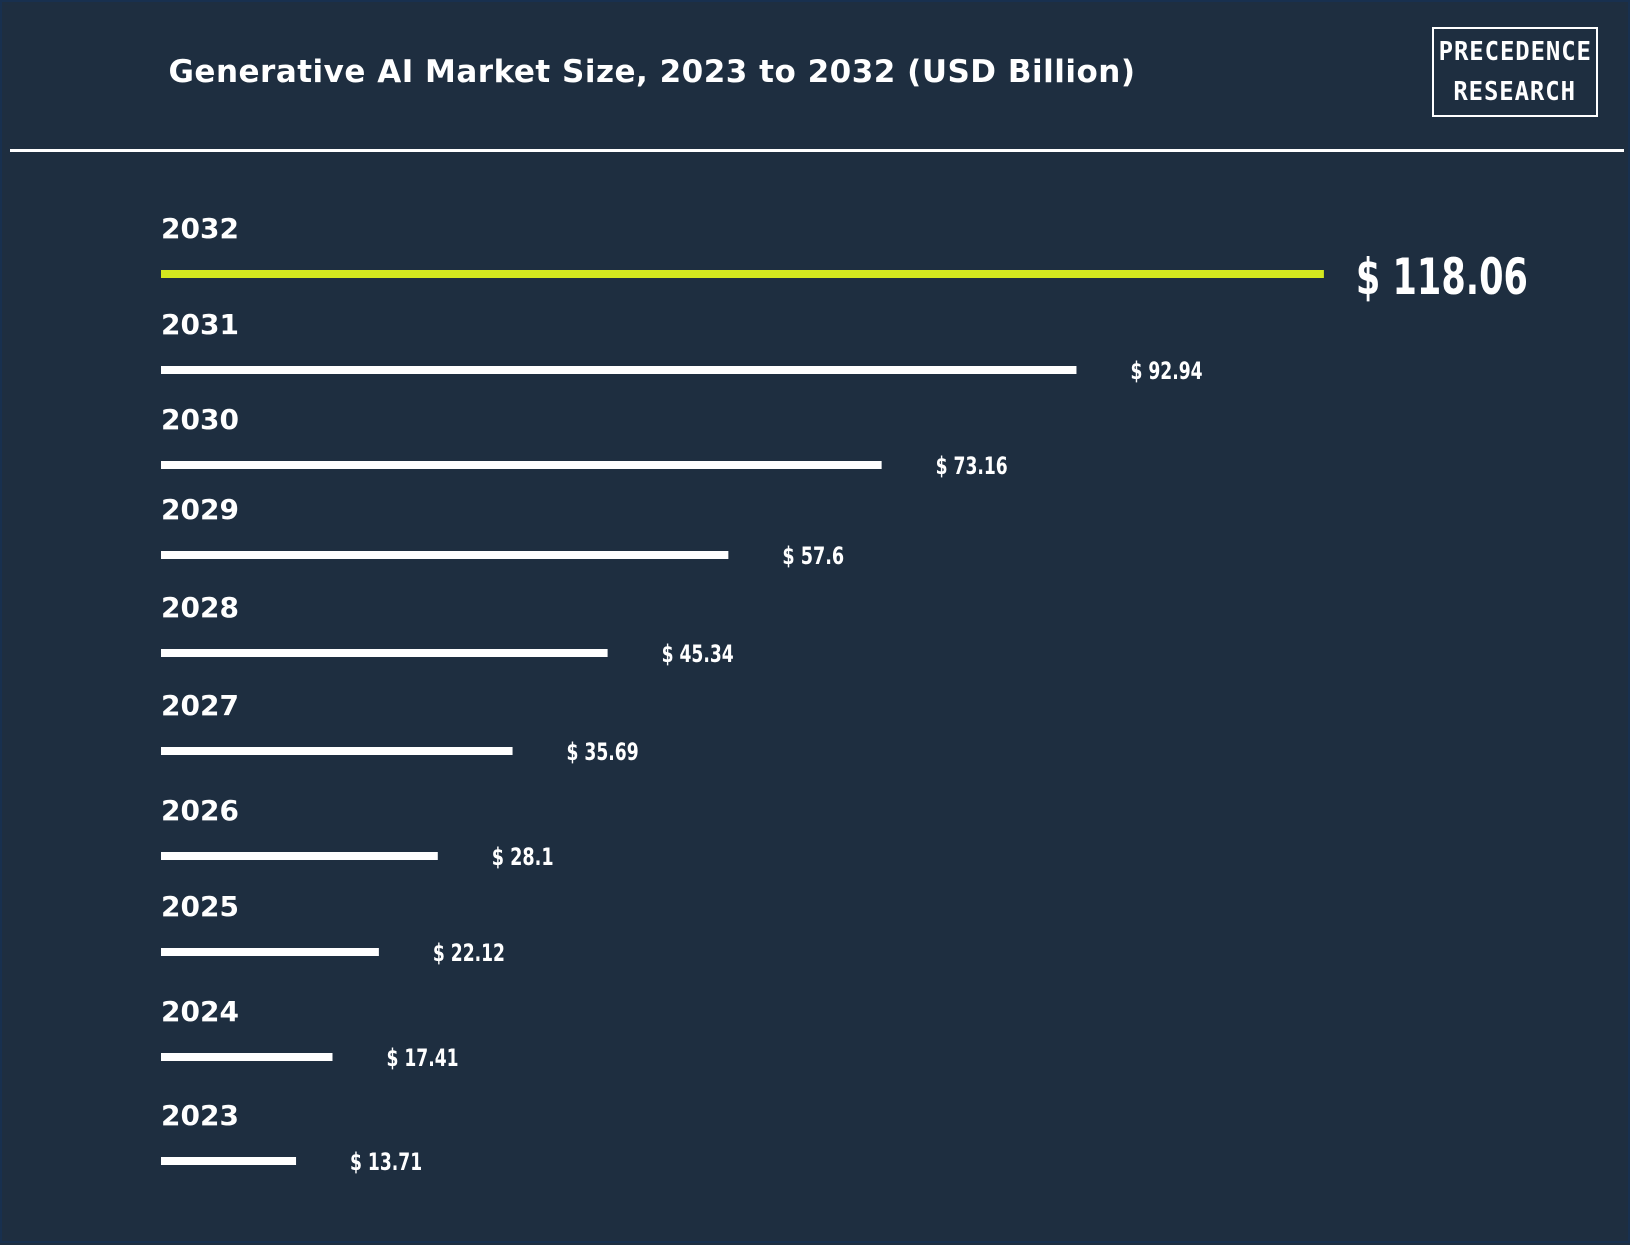 The image size is (1630, 1245). Describe the element at coordinates (619, 370) in the screenshot. I see `bar-2031` at that location.